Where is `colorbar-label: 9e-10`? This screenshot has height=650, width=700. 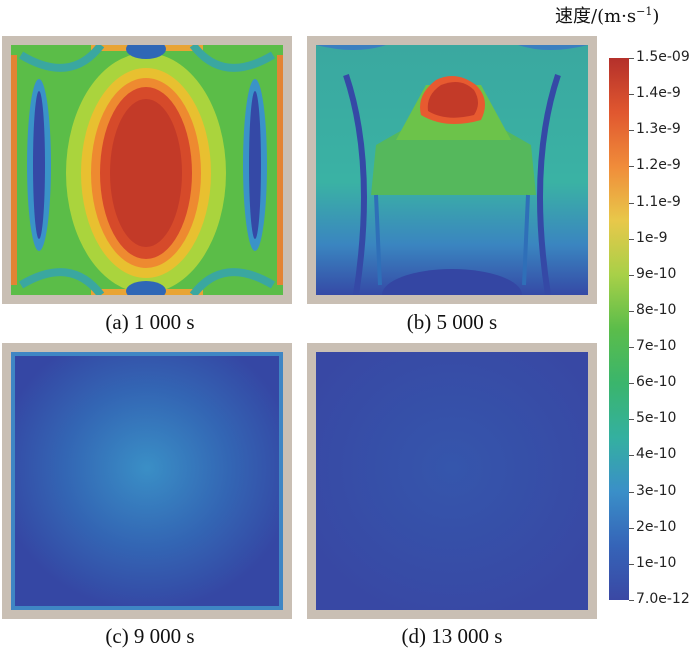
colorbar-label: 9e-10 is located at coordinates (656, 273).